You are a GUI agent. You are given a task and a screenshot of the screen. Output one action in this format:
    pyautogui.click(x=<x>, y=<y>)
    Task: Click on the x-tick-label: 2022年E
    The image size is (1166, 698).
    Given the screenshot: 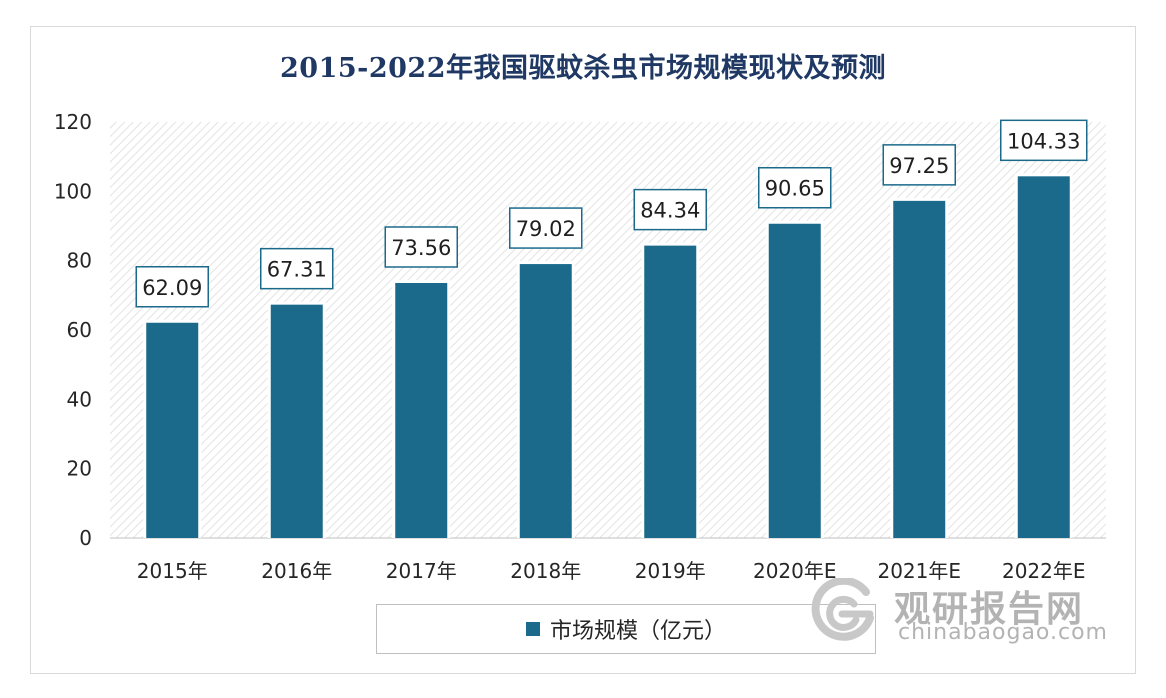 What is the action you would take?
    pyautogui.click(x=1044, y=571)
    